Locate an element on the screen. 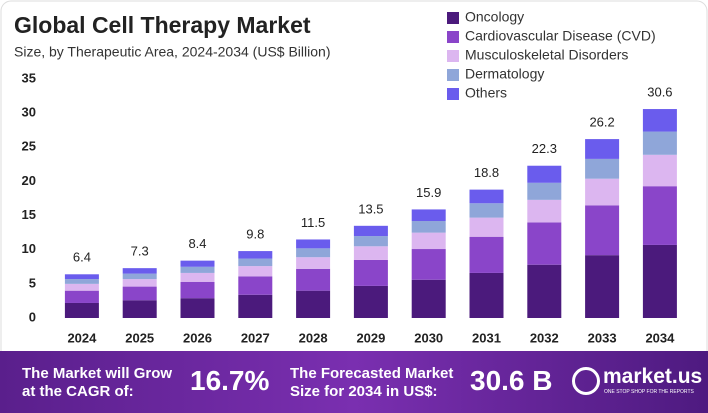 The height and width of the screenshot is (413, 708). total-label: 15.9 is located at coordinates (428, 192).